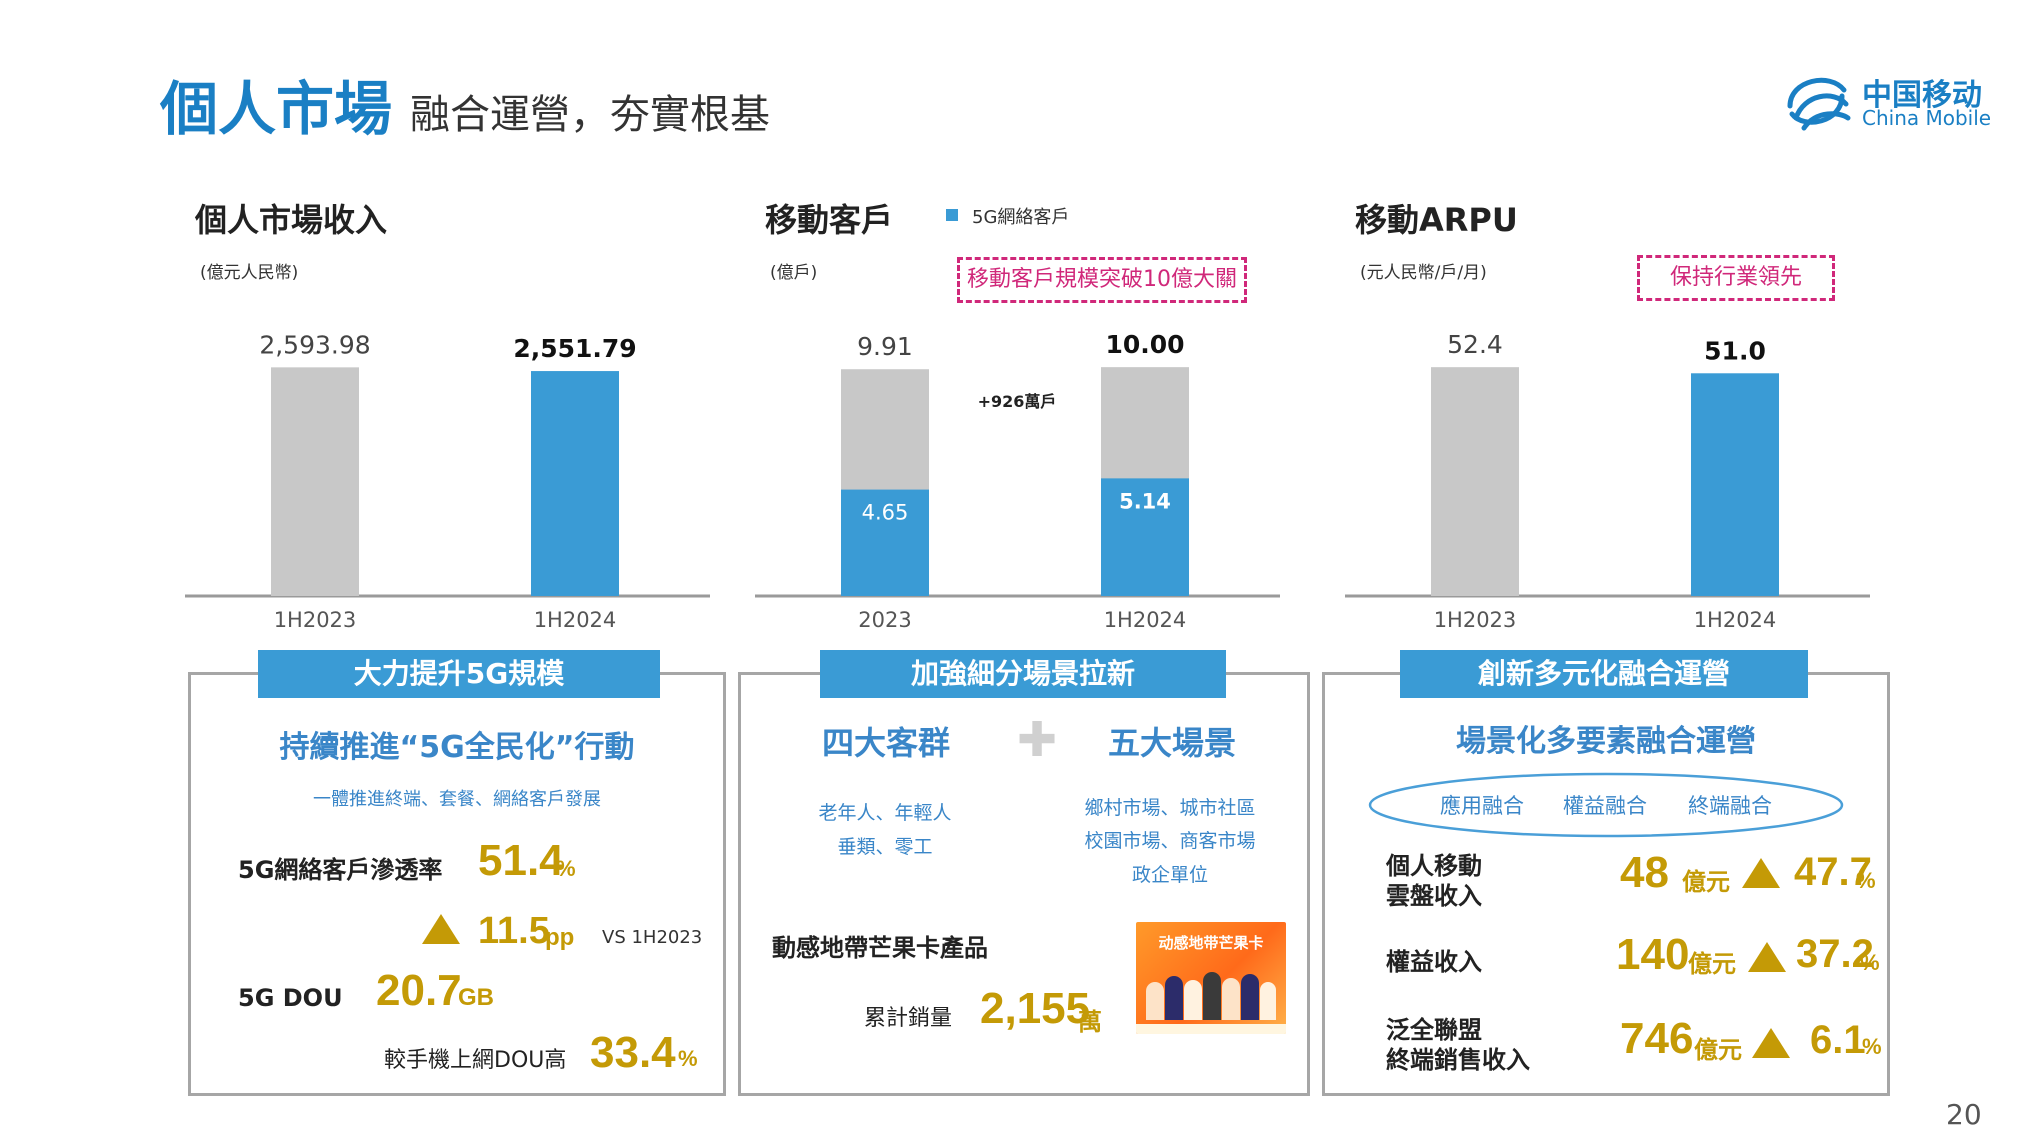 The image size is (2038, 1146). What do you see at coordinates (1712, 964) in the screenshot?
I see `rights-revenue-unit: 億元` at bounding box center [1712, 964].